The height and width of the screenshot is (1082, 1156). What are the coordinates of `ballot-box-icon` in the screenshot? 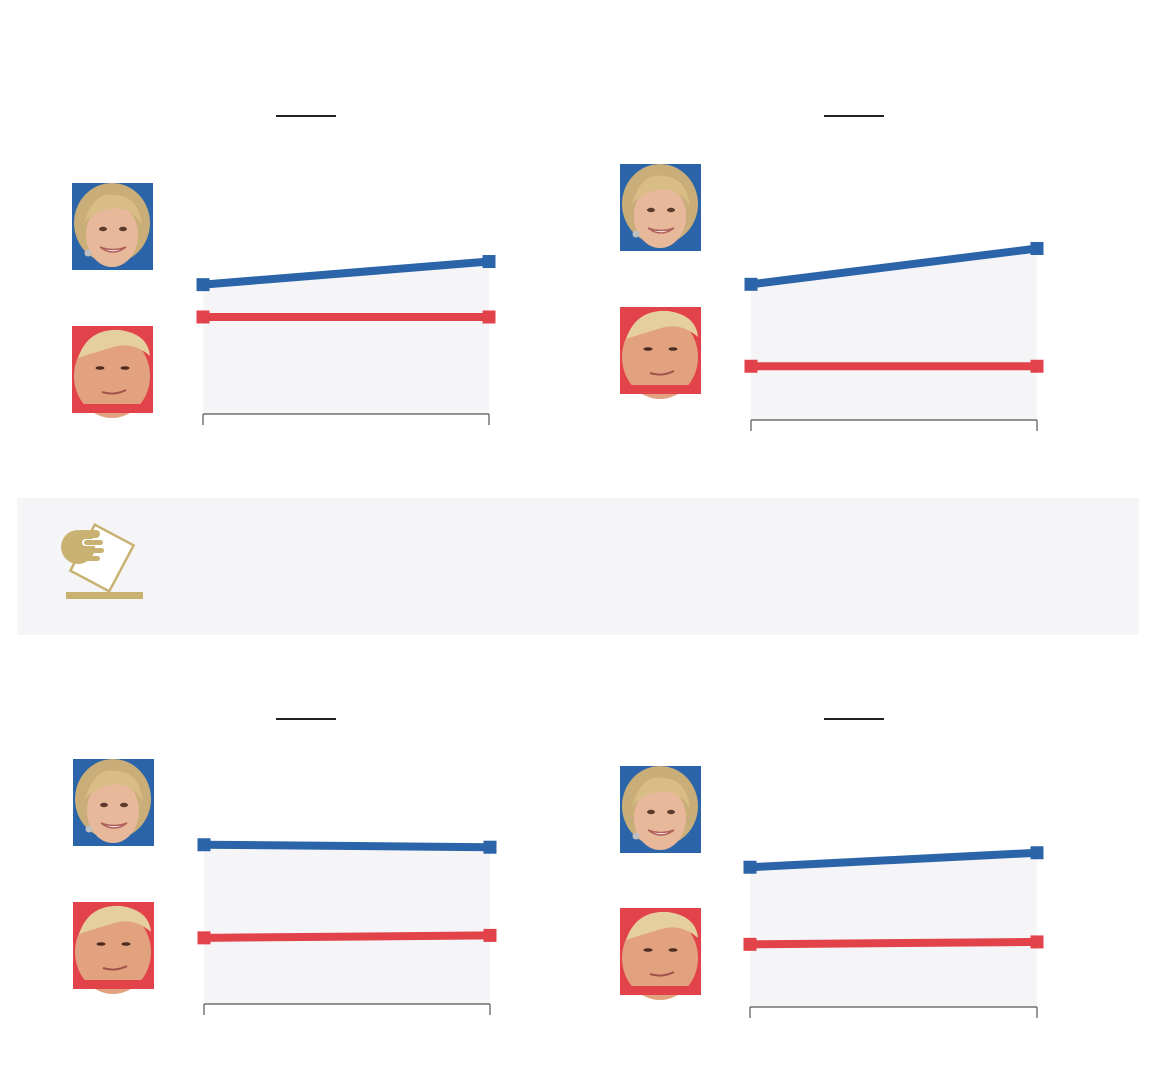 It's located at (102, 561).